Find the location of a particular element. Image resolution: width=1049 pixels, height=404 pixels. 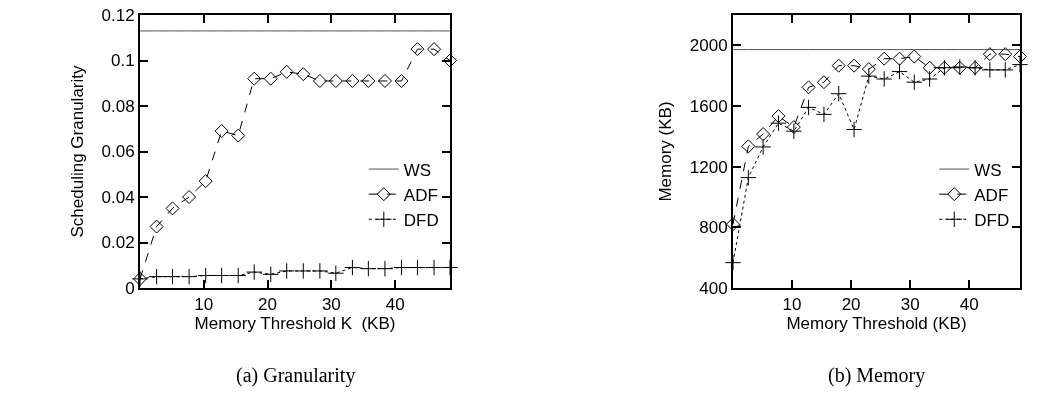

y-axis-title: Memory (KB) is located at coordinates (665, 151).